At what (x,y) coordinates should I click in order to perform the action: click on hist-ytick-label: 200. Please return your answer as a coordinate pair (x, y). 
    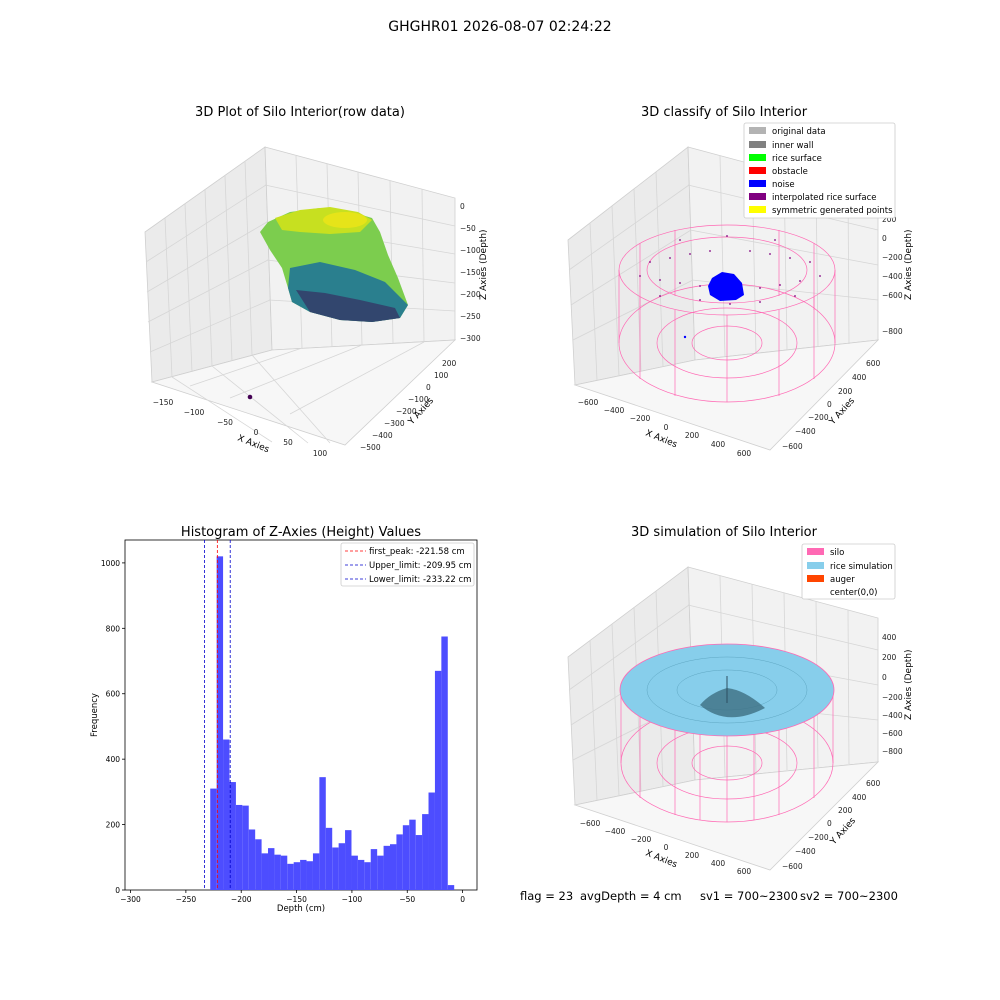
    Looking at the image, I should click on (113, 825).